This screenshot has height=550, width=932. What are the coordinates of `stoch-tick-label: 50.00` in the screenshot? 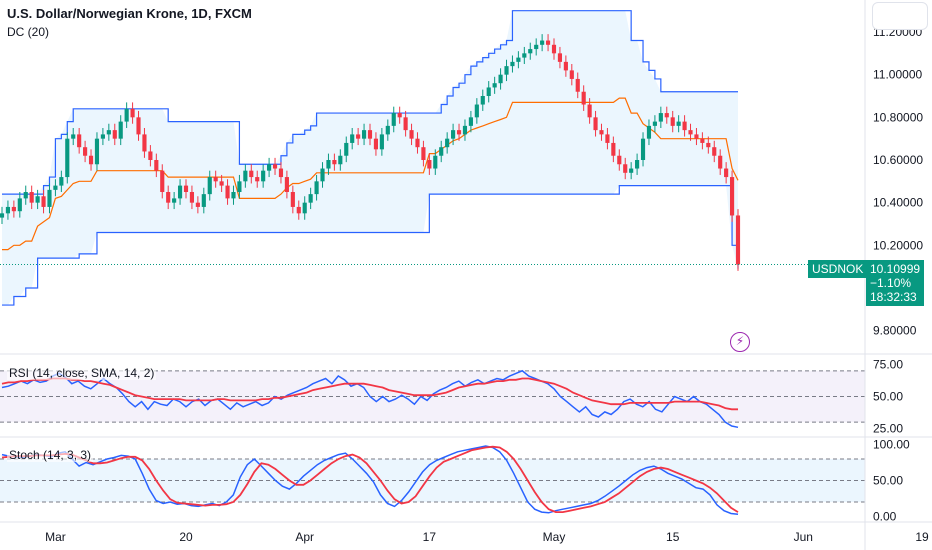 It's located at (888, 481).